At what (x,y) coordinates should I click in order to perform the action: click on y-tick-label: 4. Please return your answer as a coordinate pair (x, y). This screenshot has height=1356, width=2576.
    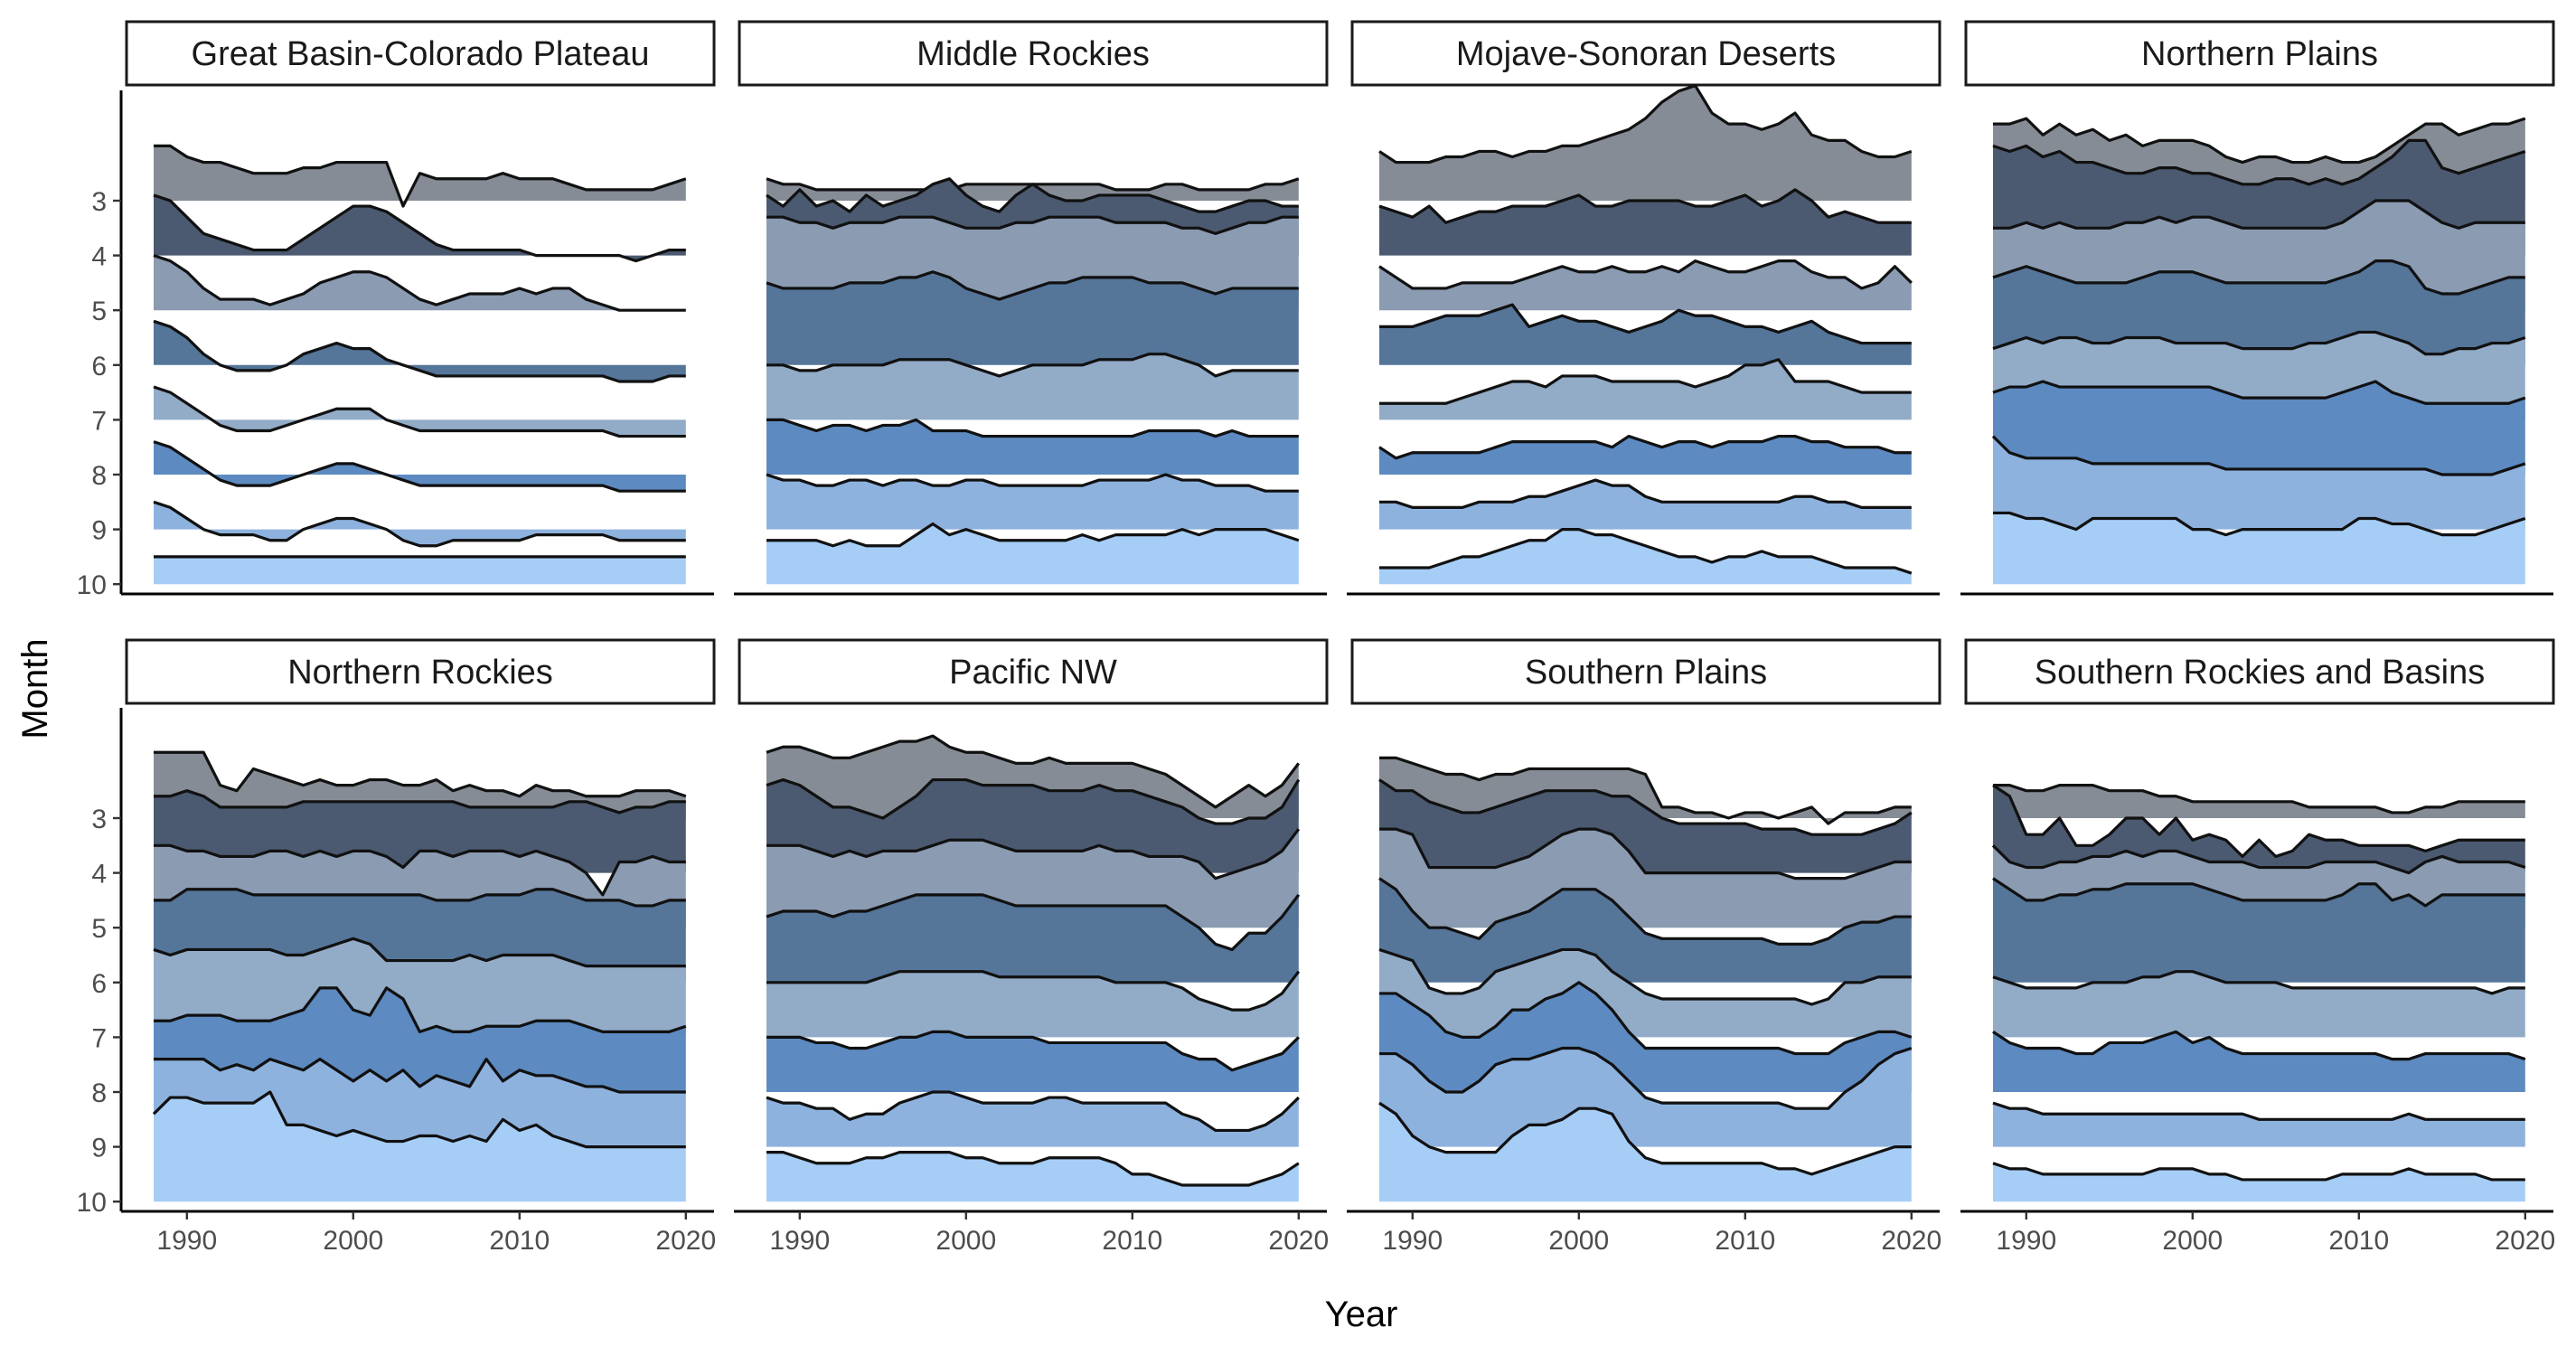
    Looking at the image, I should click on (99, 875).